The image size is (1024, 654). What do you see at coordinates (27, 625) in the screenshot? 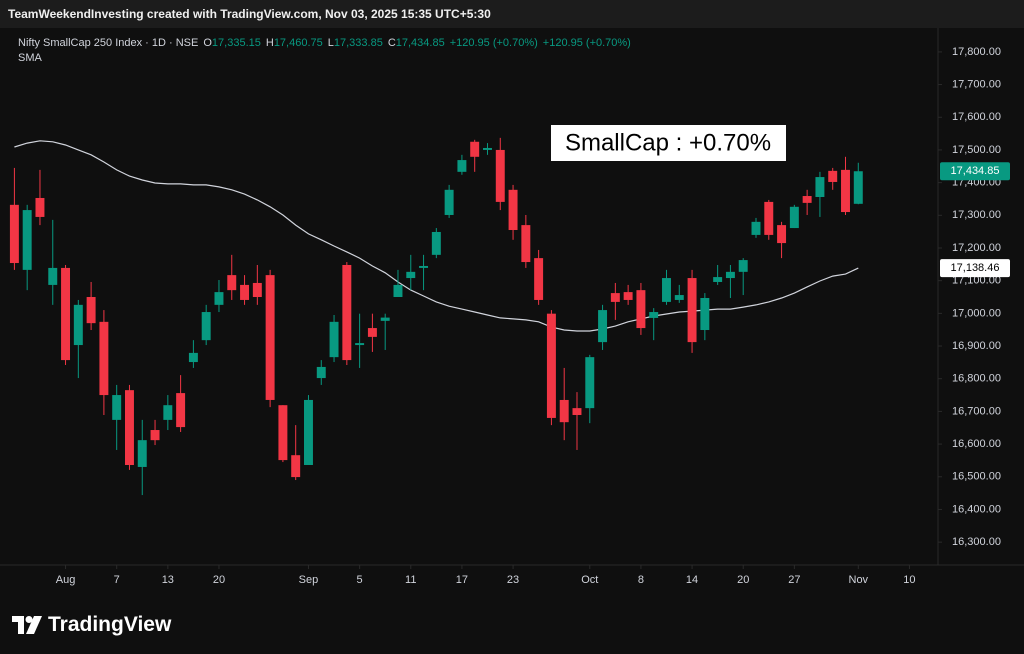
I see `brand-logo` at bounding box center [27, 625].